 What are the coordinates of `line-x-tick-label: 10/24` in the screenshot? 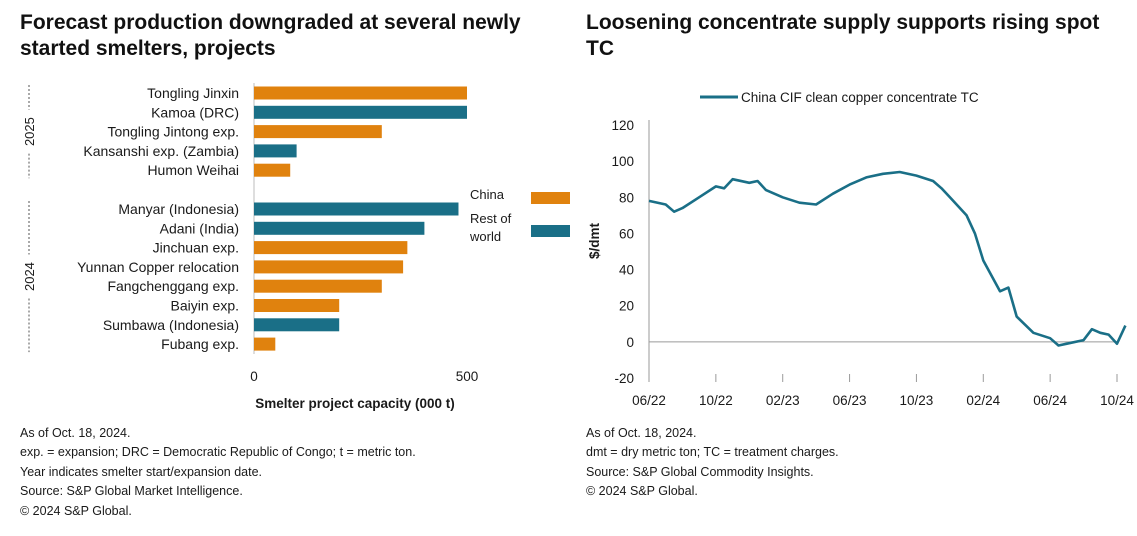 It's located at (1117, 400).